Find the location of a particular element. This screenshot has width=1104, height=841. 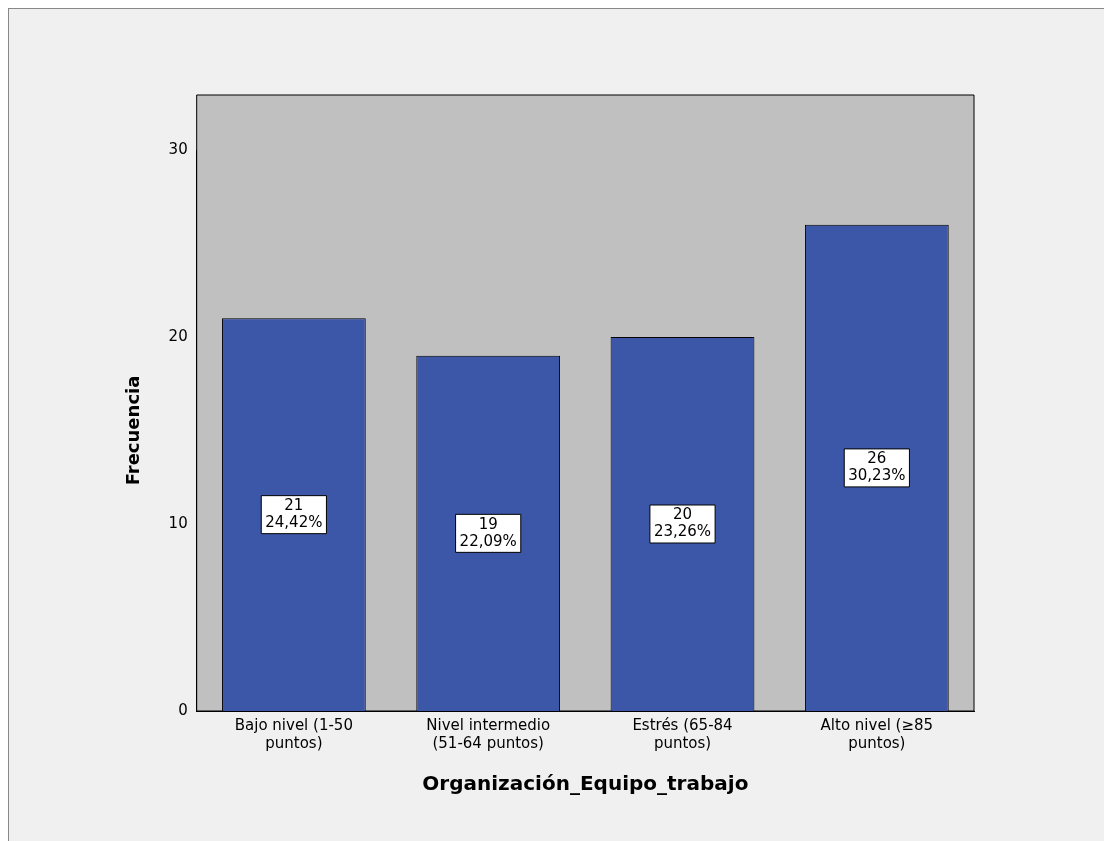

y-tick-label: 10 is located at coordinates (178, 522).